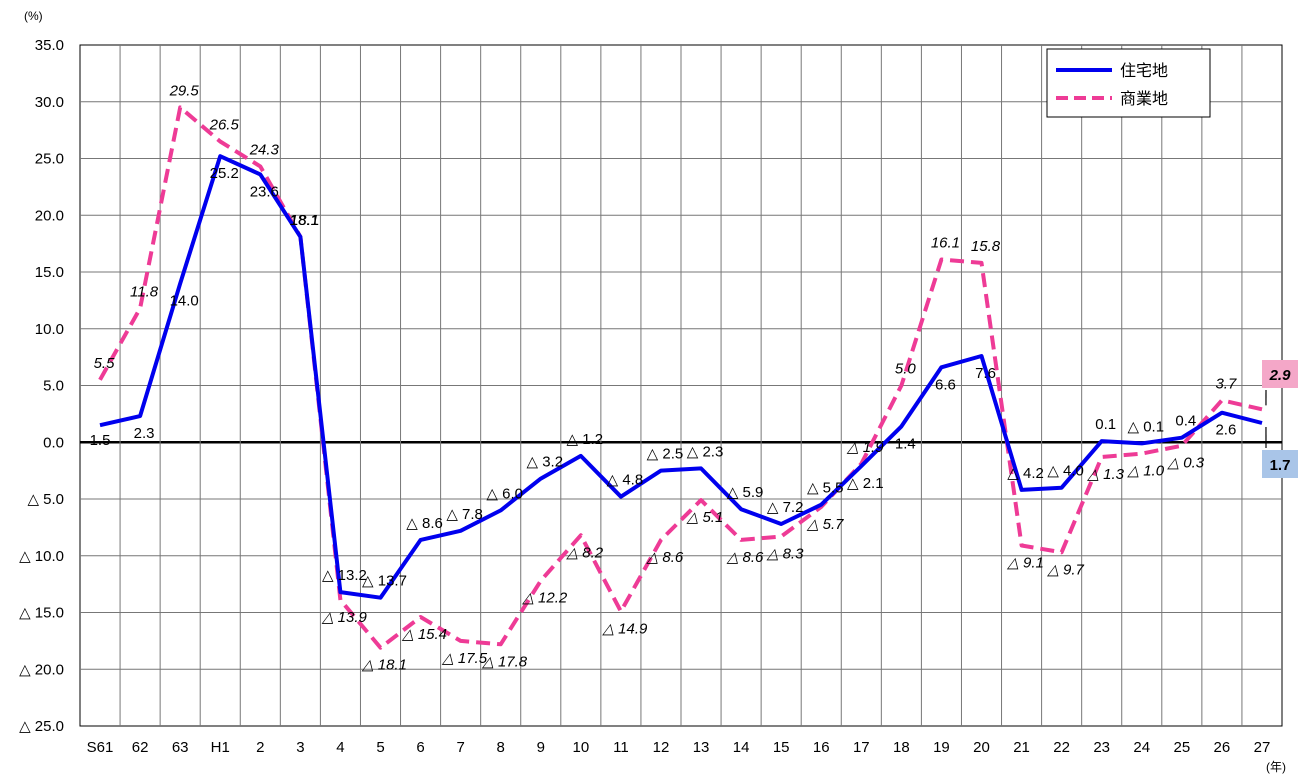 Image resolution: width=1316 pixels, height=776 pixels. I want to click on data-label-commercial: △ 0.3, so click(1186, 463).